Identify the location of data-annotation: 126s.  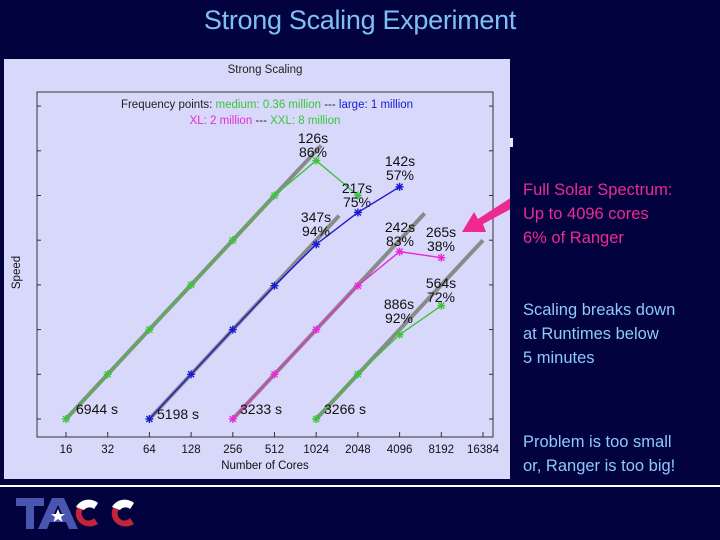
(313, 138).